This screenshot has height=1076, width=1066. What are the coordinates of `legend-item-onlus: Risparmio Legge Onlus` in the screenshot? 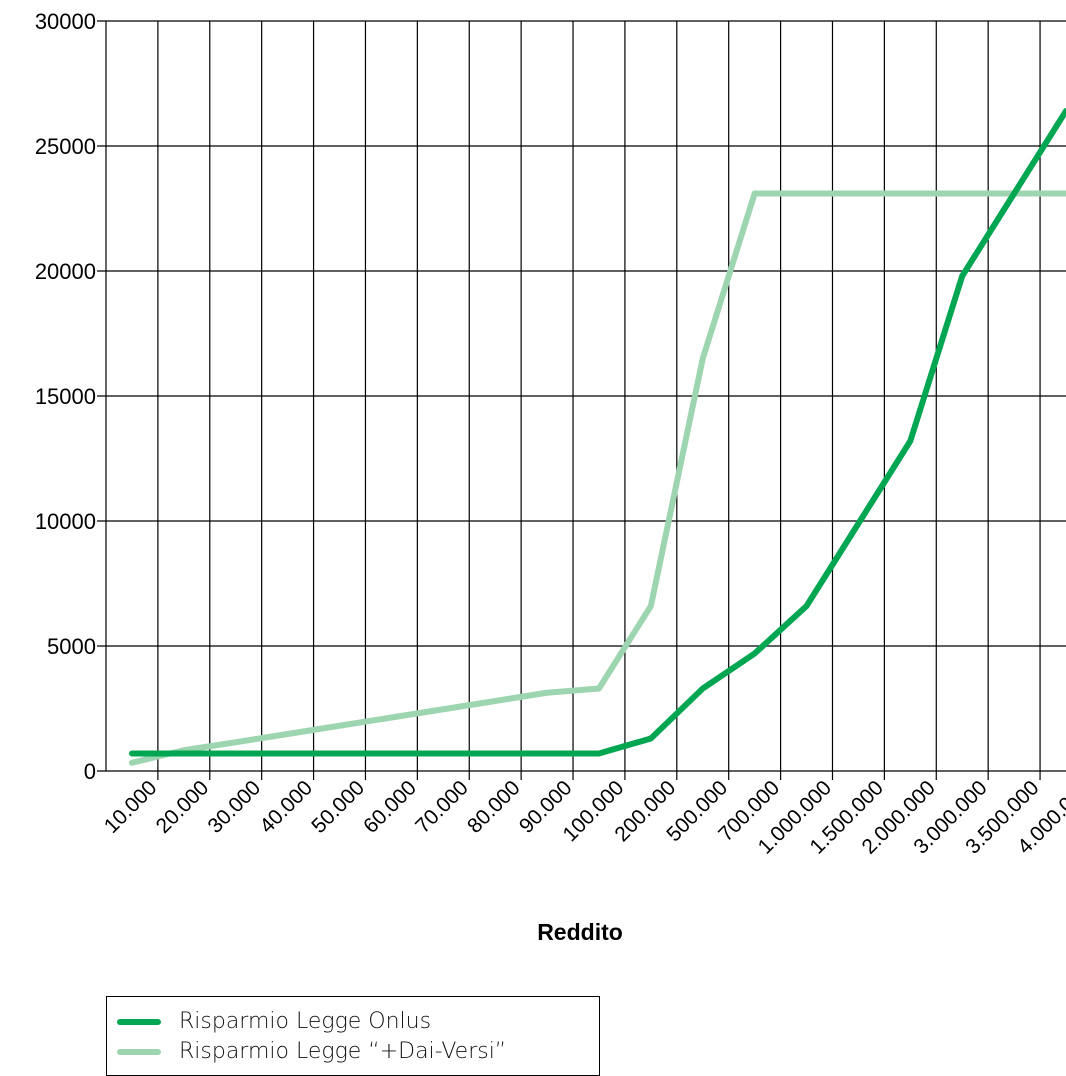 It's located at (274, 1021).